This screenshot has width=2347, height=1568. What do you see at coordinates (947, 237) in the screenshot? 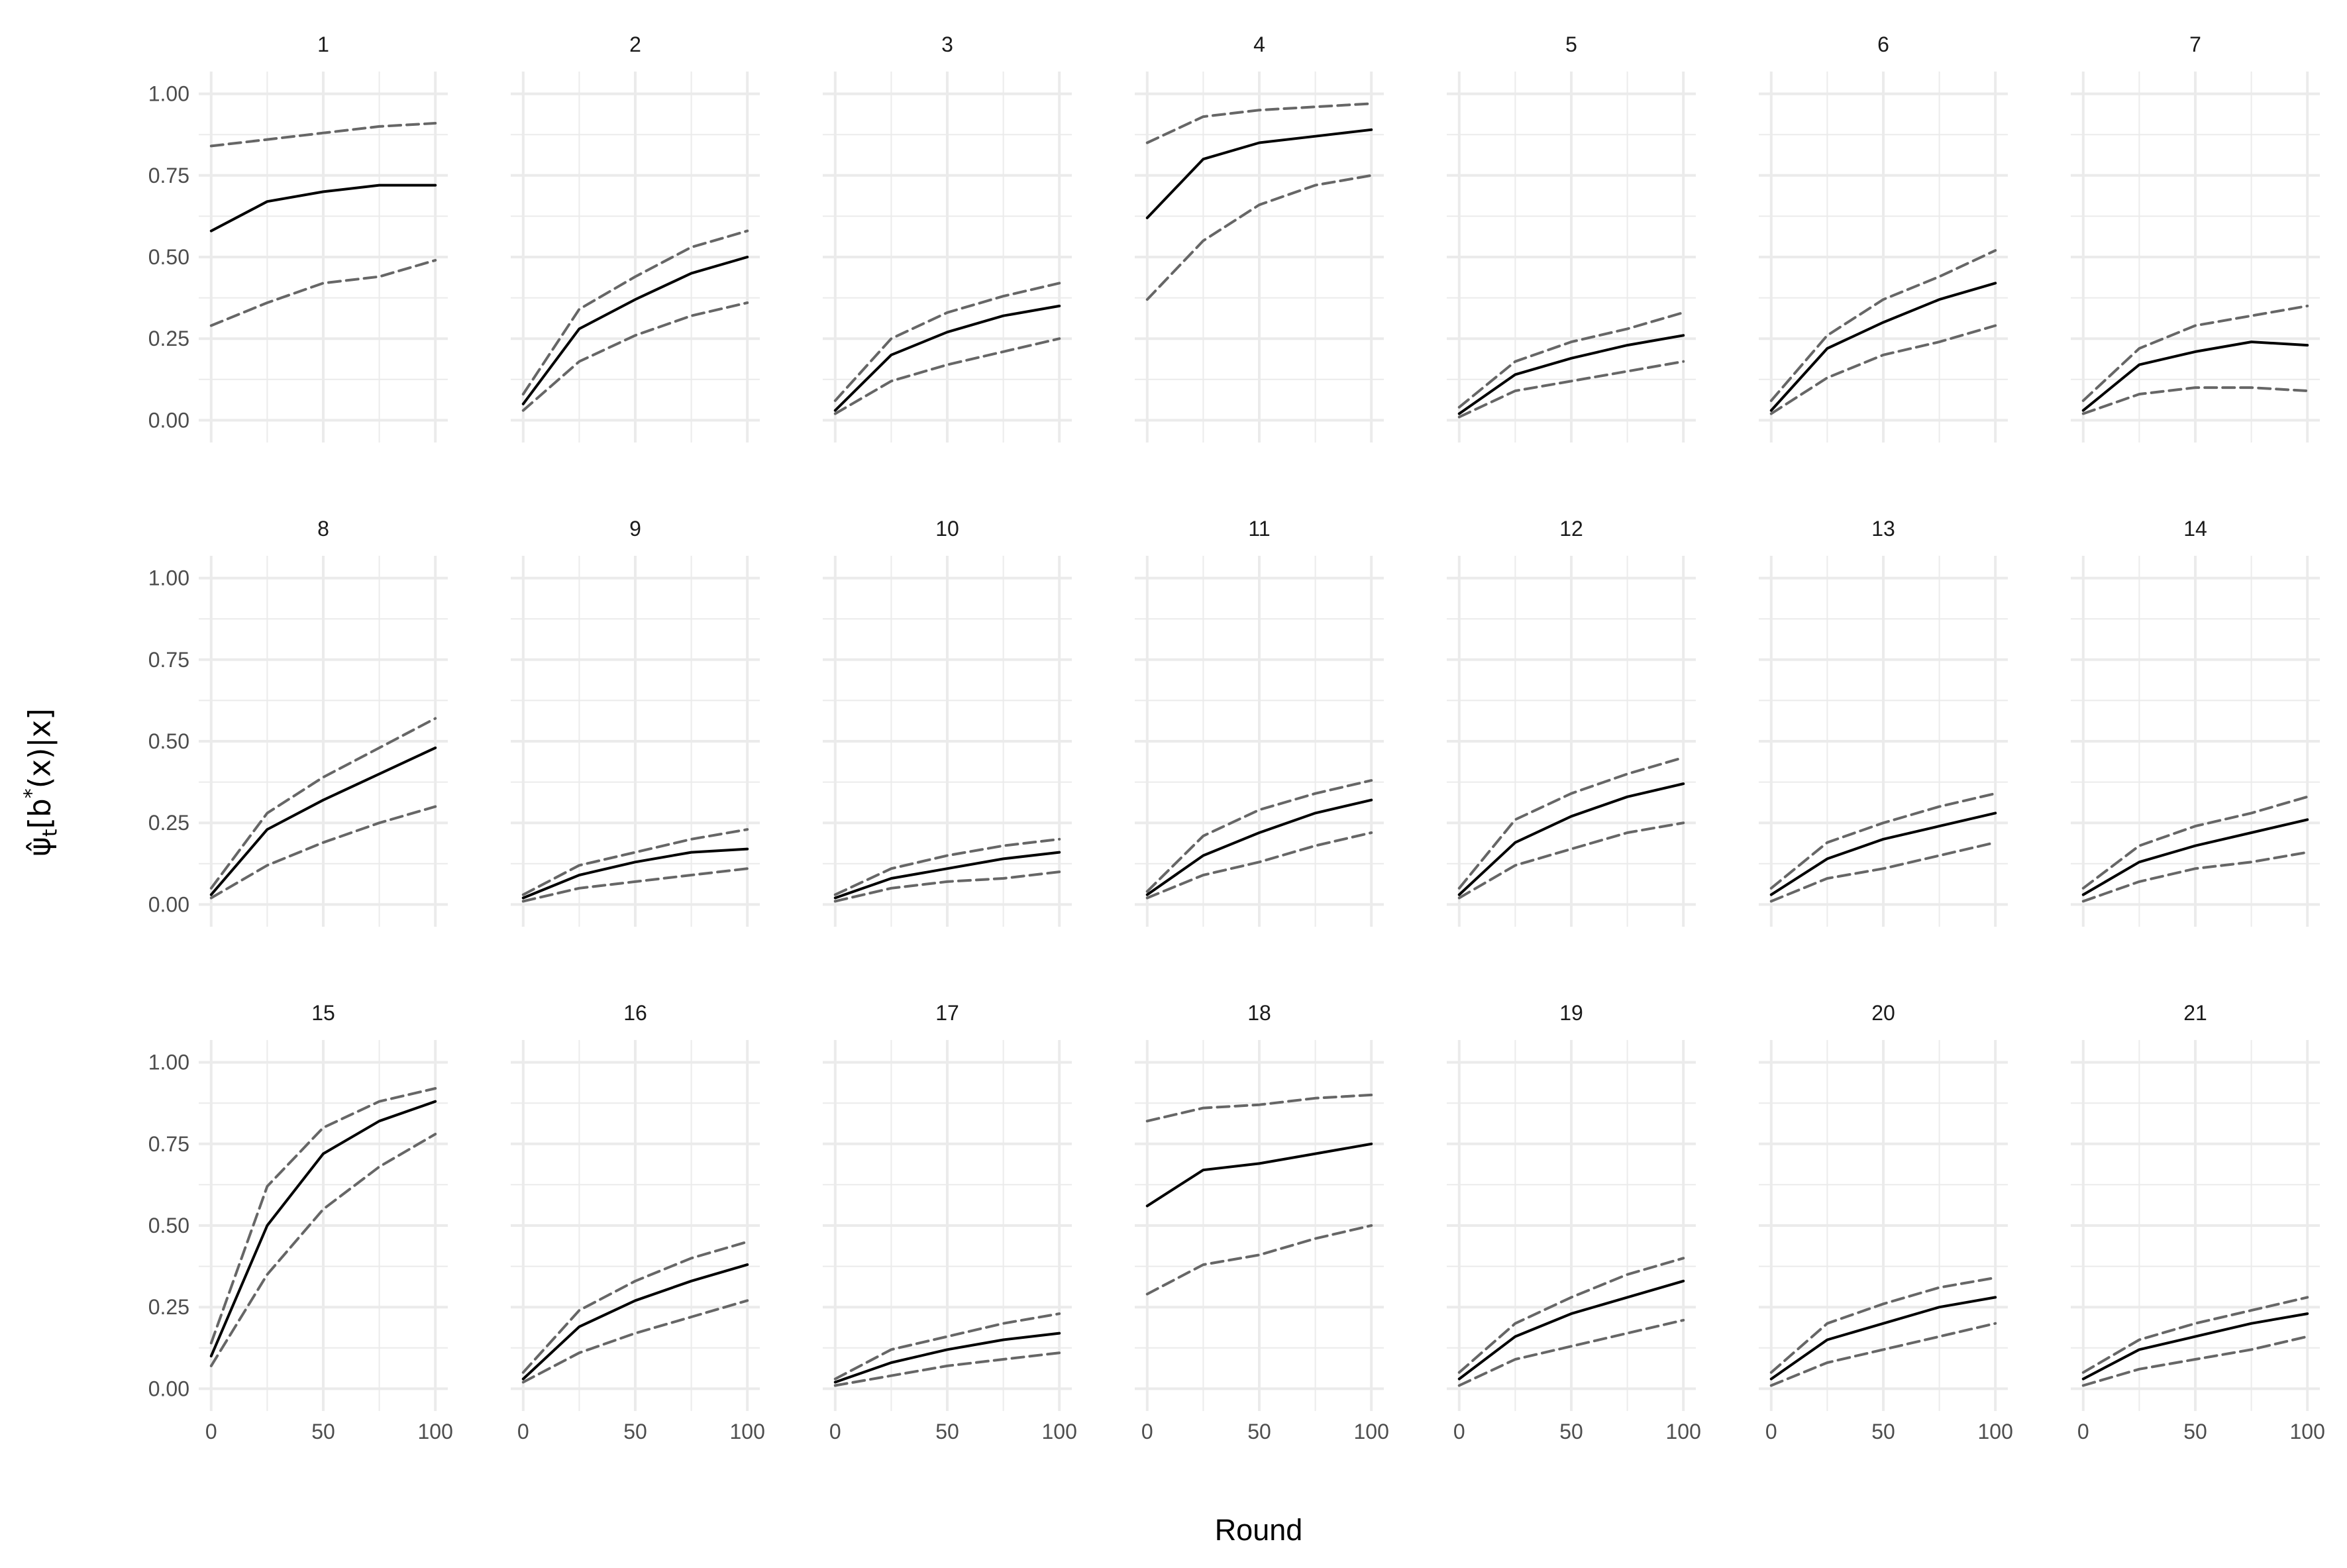
I see `facet-panel-3: 3` at bounding box center [947, 237].